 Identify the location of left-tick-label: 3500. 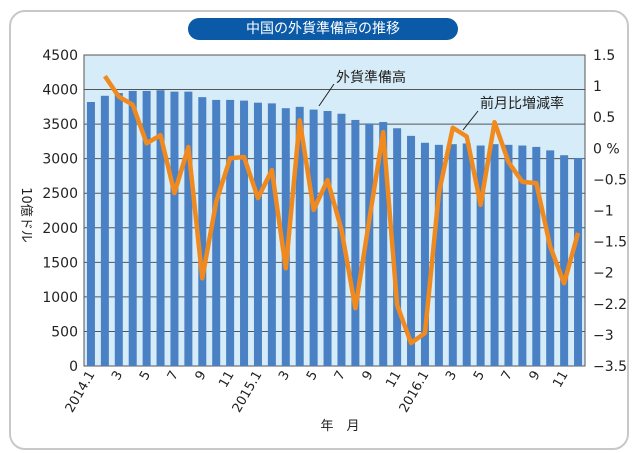
(60, 125).